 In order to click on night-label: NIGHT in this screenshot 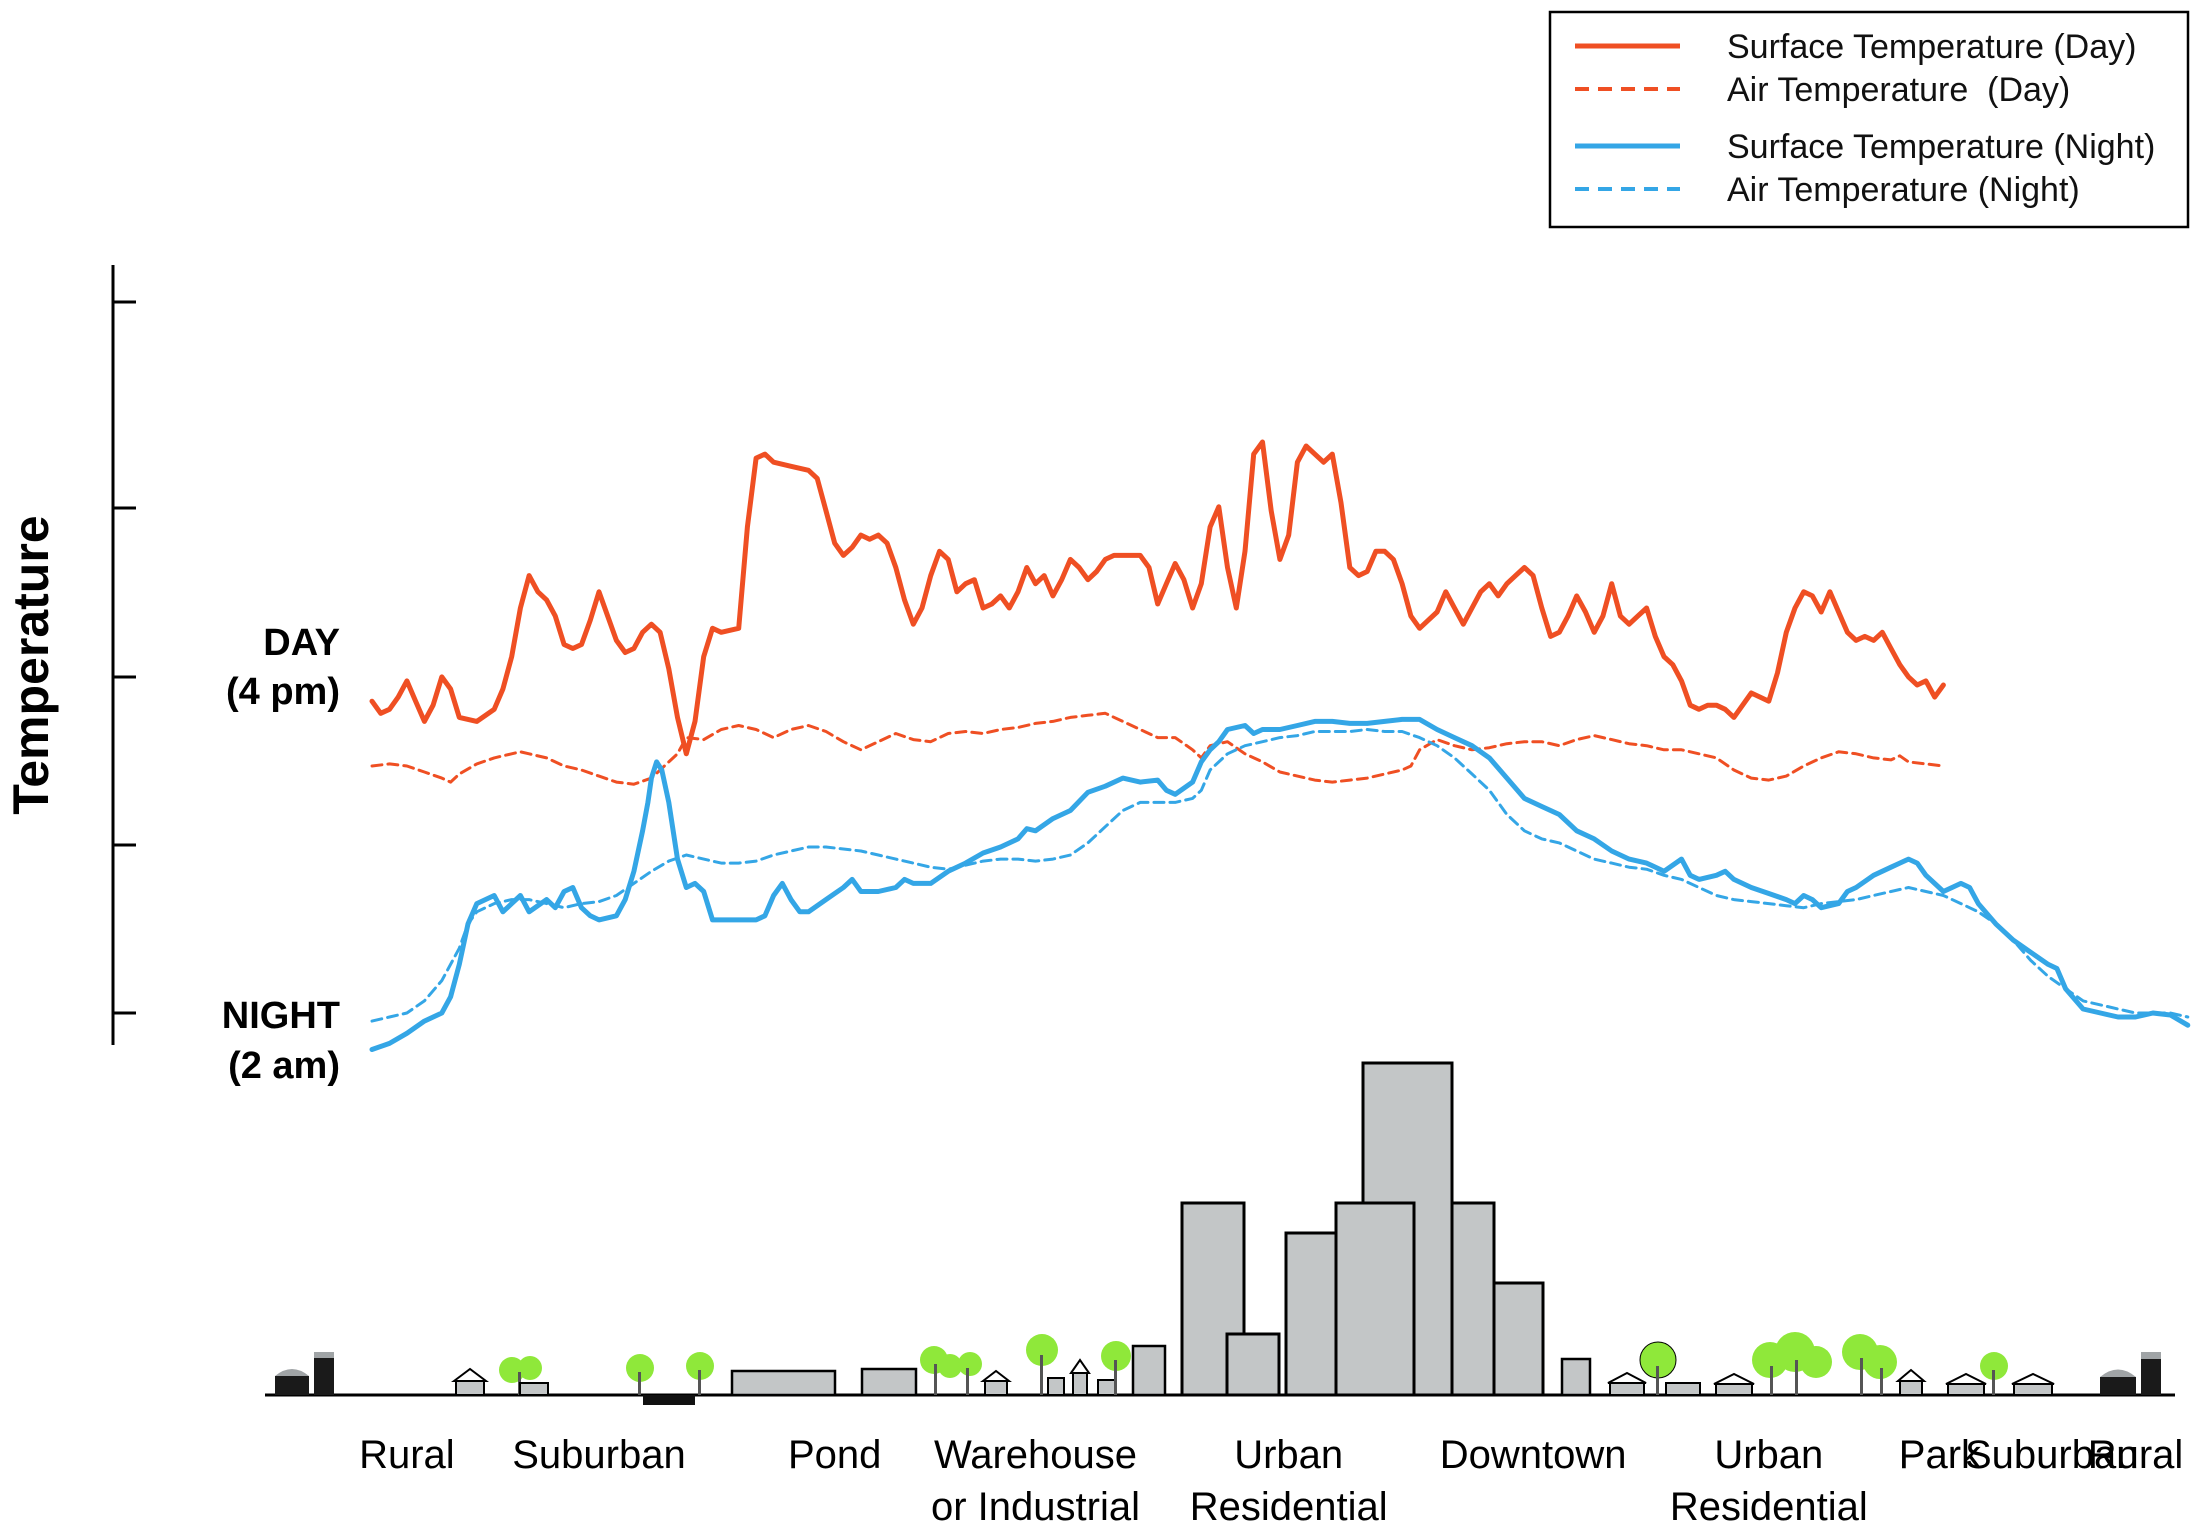, I will do `click(281, 1016)`.